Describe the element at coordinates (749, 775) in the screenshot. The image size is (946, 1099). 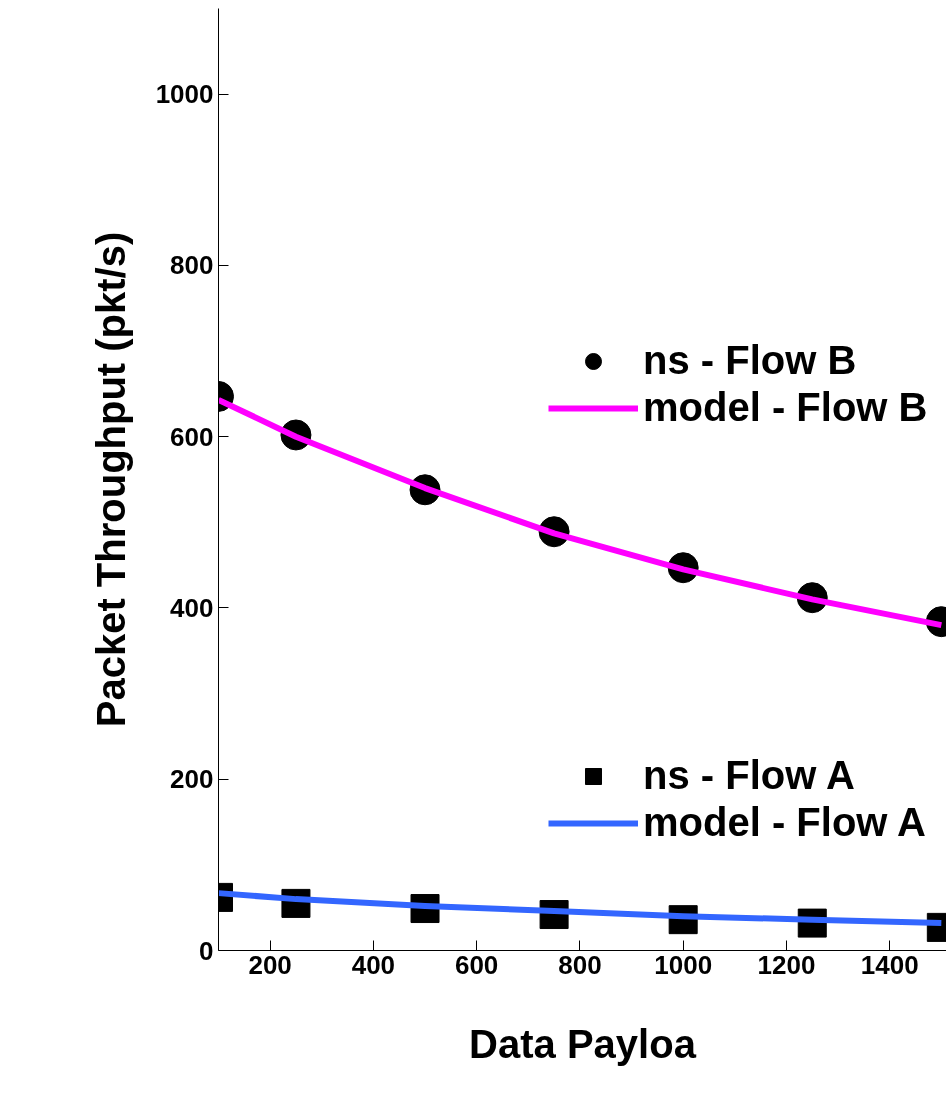
I see `legend-label: ns - Flow A` at that location.